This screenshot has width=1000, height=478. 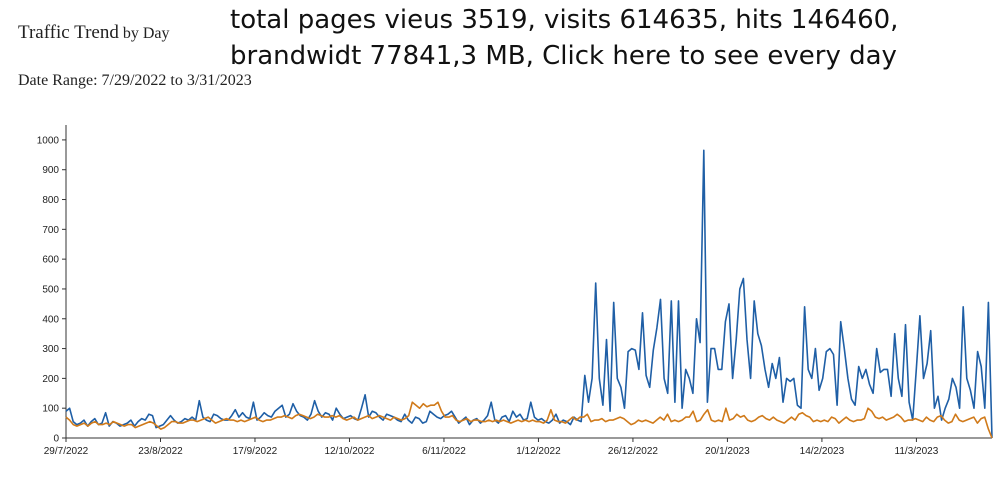 What do you see at coordinates (50, 379) in the screenshot?
I see `y-tick-label: 200` at bounding box center [50, 379].